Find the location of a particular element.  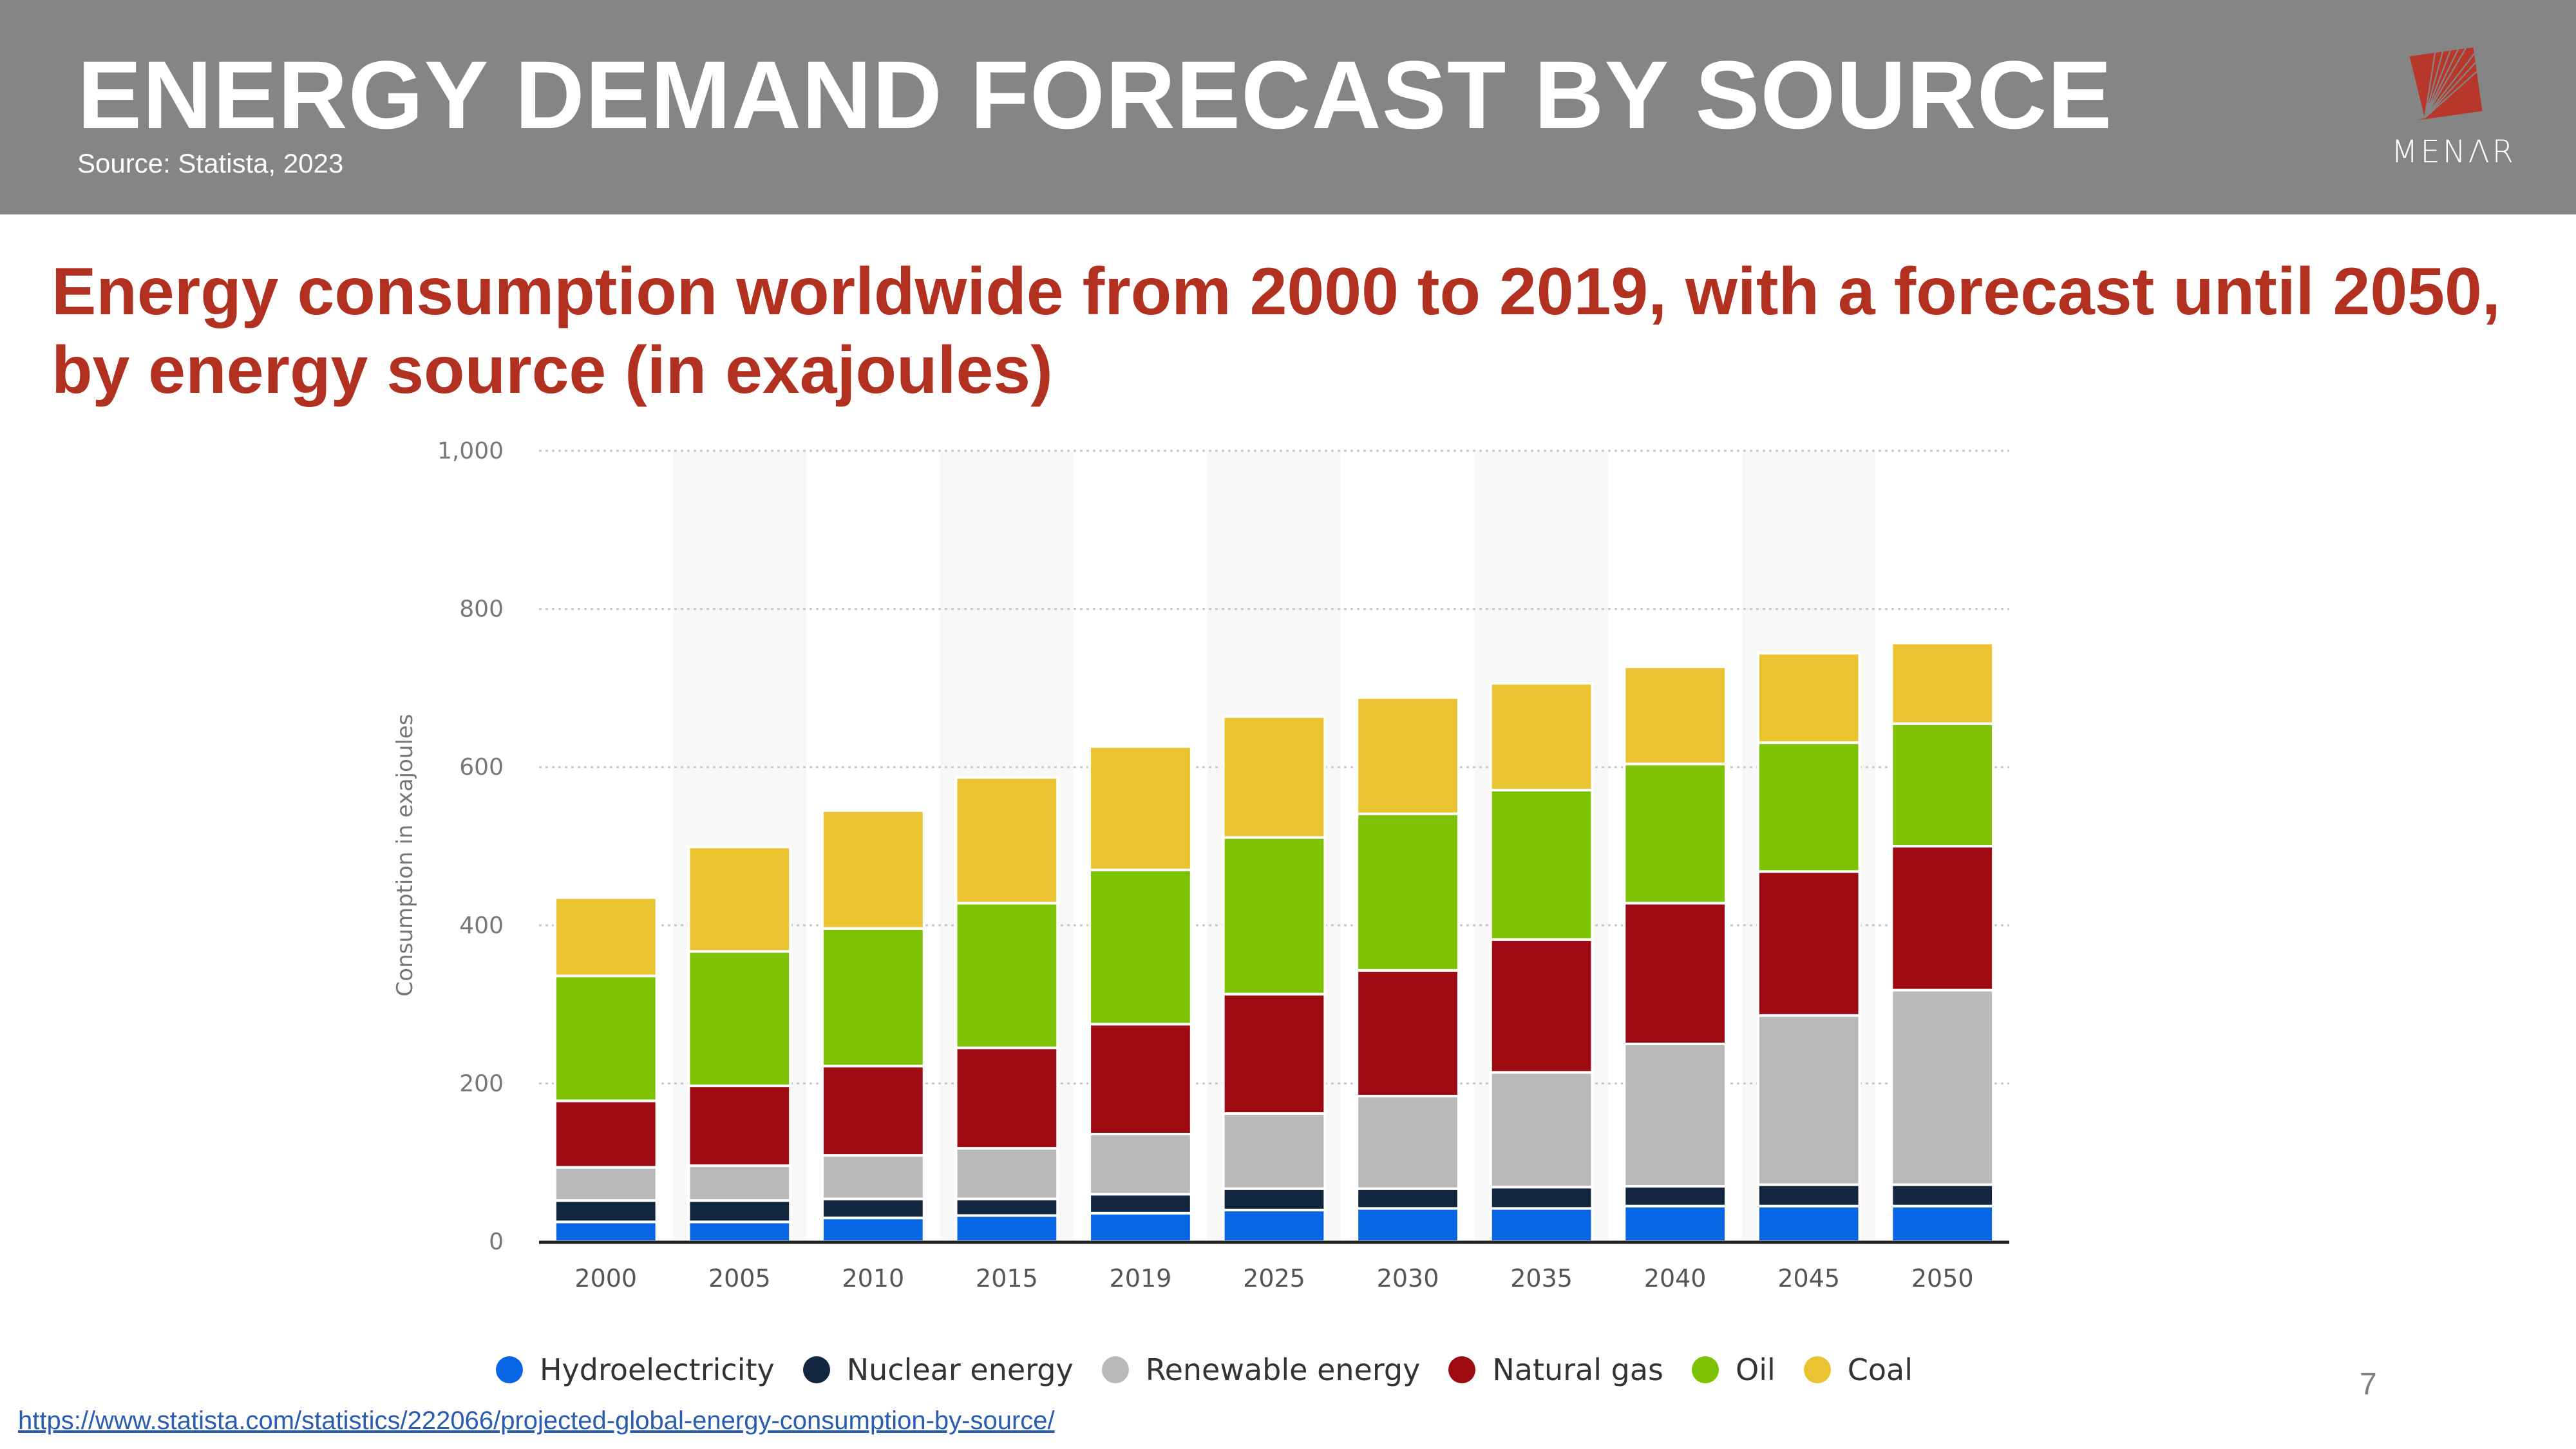

bar-stack-2025 is located at coordinates (1274, 979).